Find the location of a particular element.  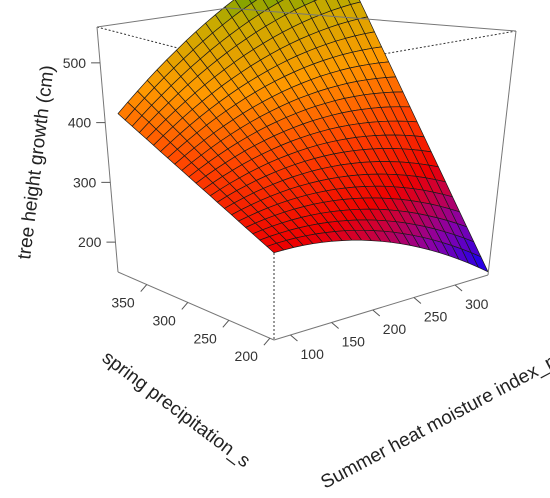

box-edge-right-vertical is located at coordinates (502, 153).